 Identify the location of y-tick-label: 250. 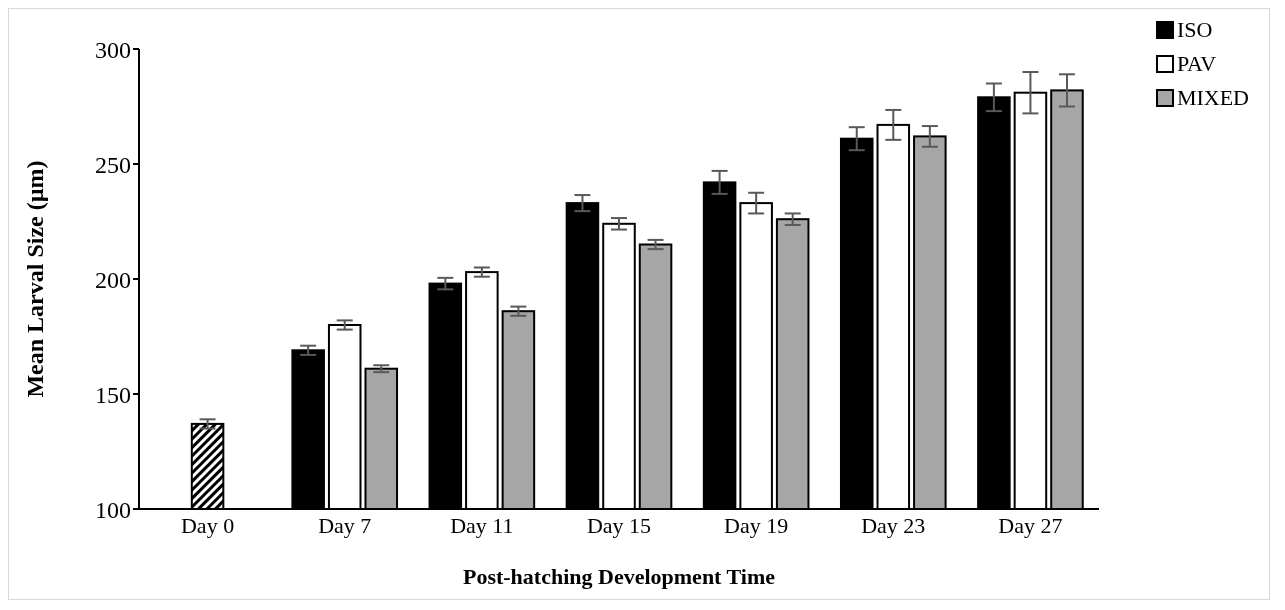
(113, 164).